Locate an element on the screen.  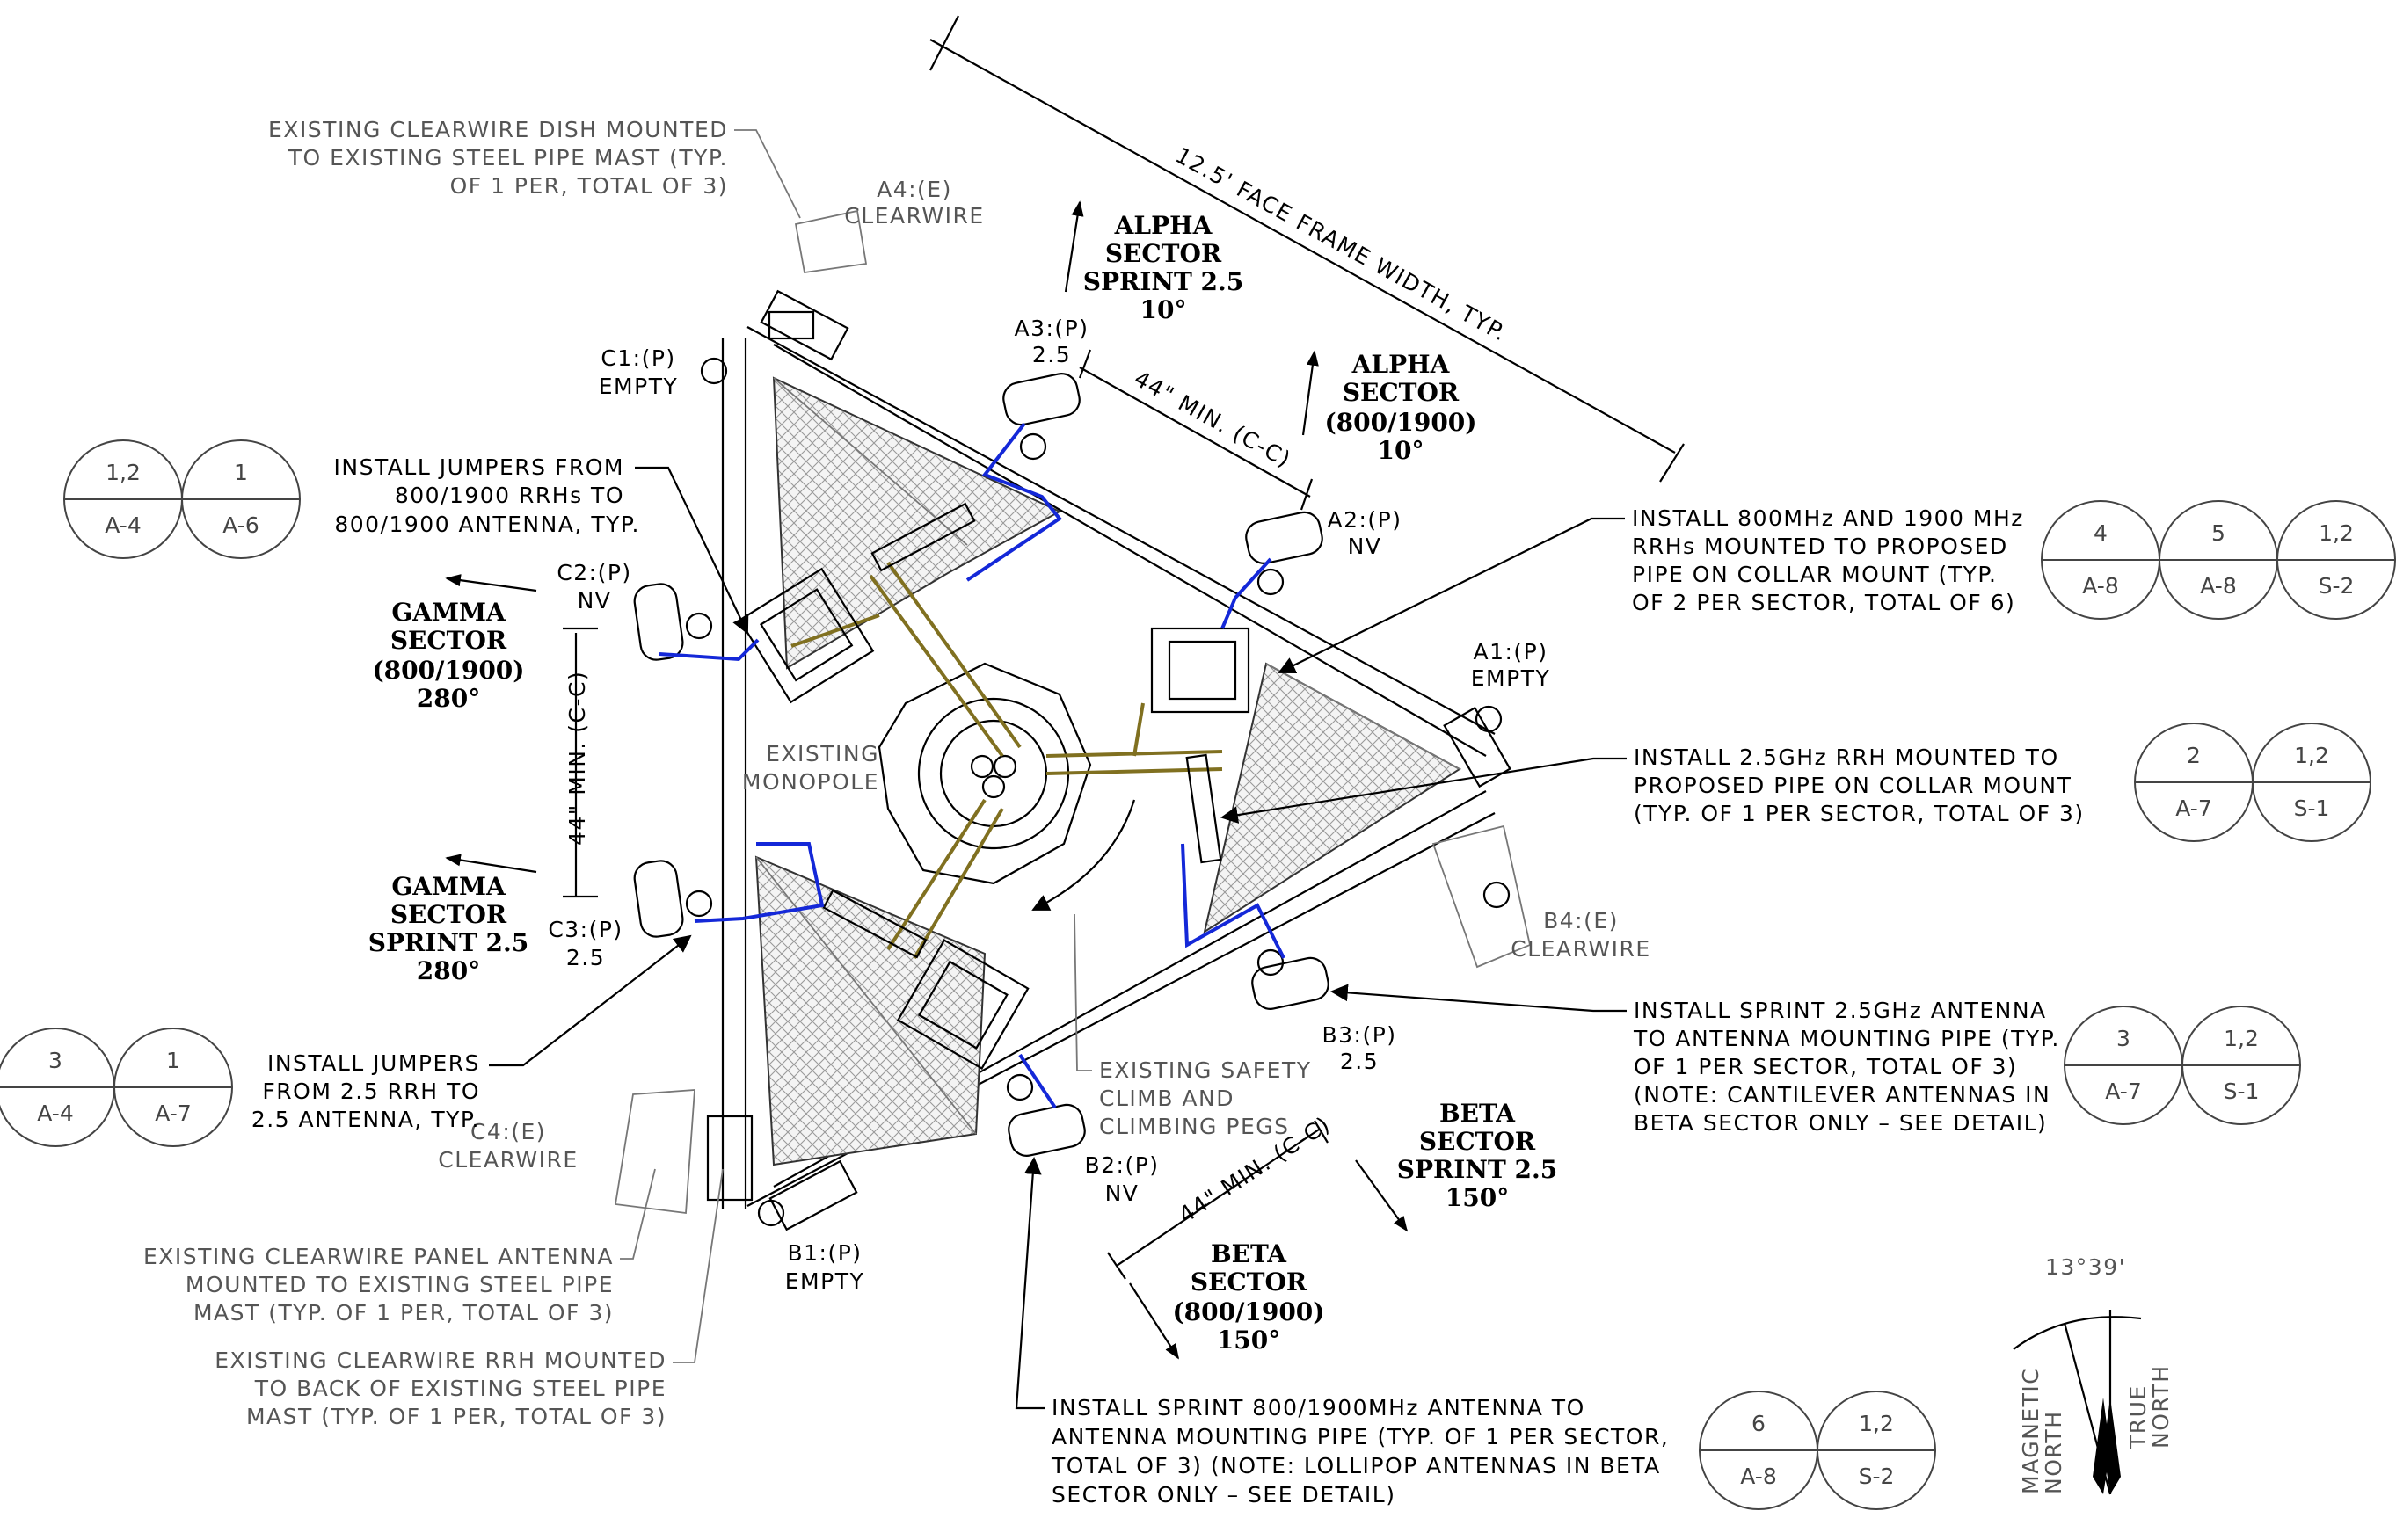
sheet-number: A-7 is located at coordinates (2193, 808).